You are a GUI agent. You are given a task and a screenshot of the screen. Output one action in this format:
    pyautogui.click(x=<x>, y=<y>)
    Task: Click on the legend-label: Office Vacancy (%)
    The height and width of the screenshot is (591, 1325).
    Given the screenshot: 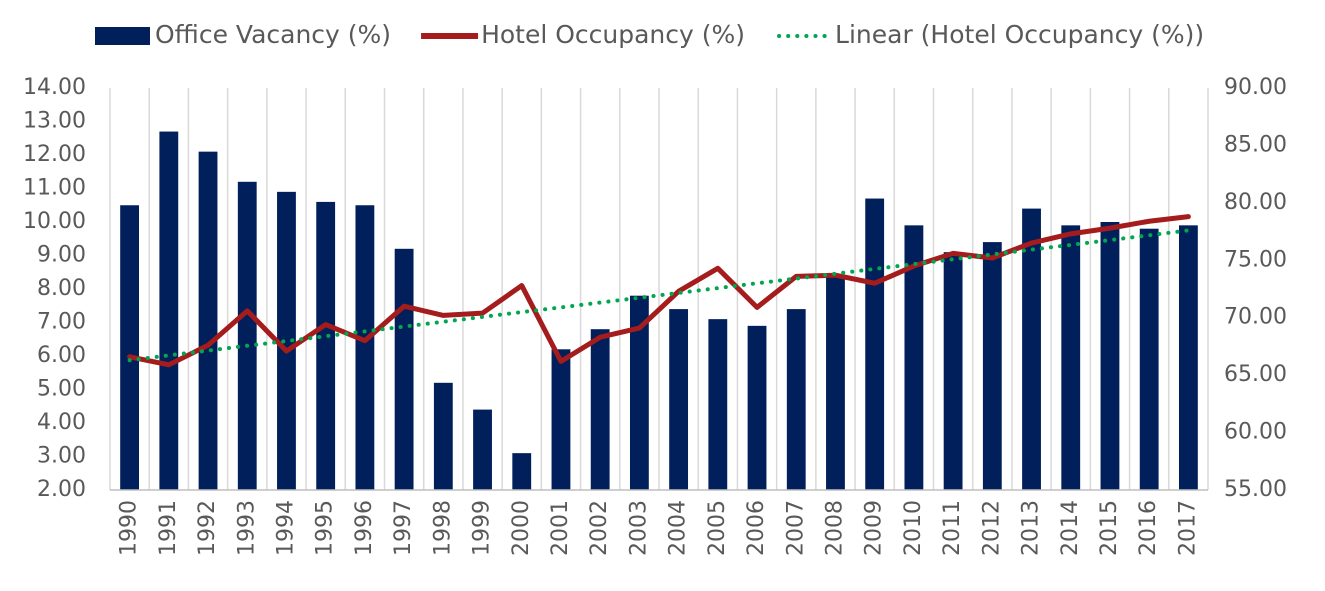 What is the action you would take?
    pyautogui.click(x=273, y=34)
    